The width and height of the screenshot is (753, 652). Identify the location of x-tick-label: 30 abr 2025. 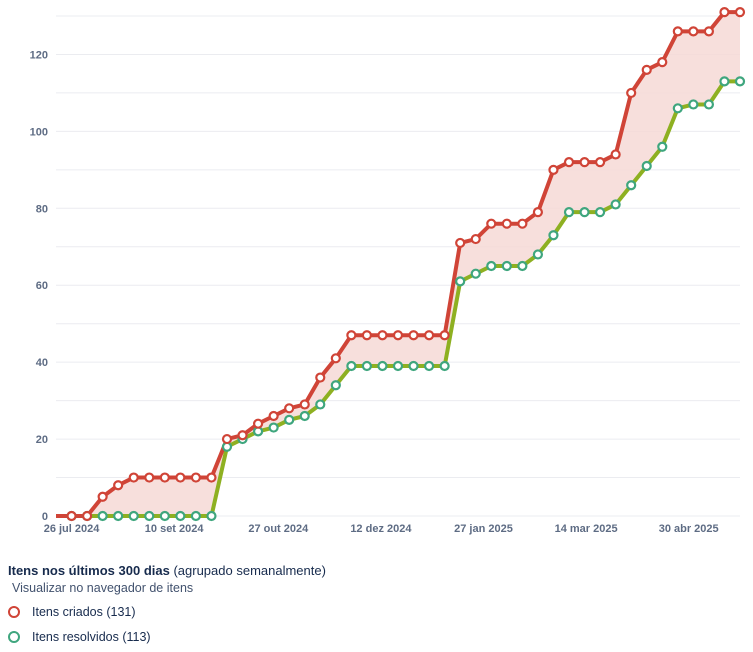
(689, 529).